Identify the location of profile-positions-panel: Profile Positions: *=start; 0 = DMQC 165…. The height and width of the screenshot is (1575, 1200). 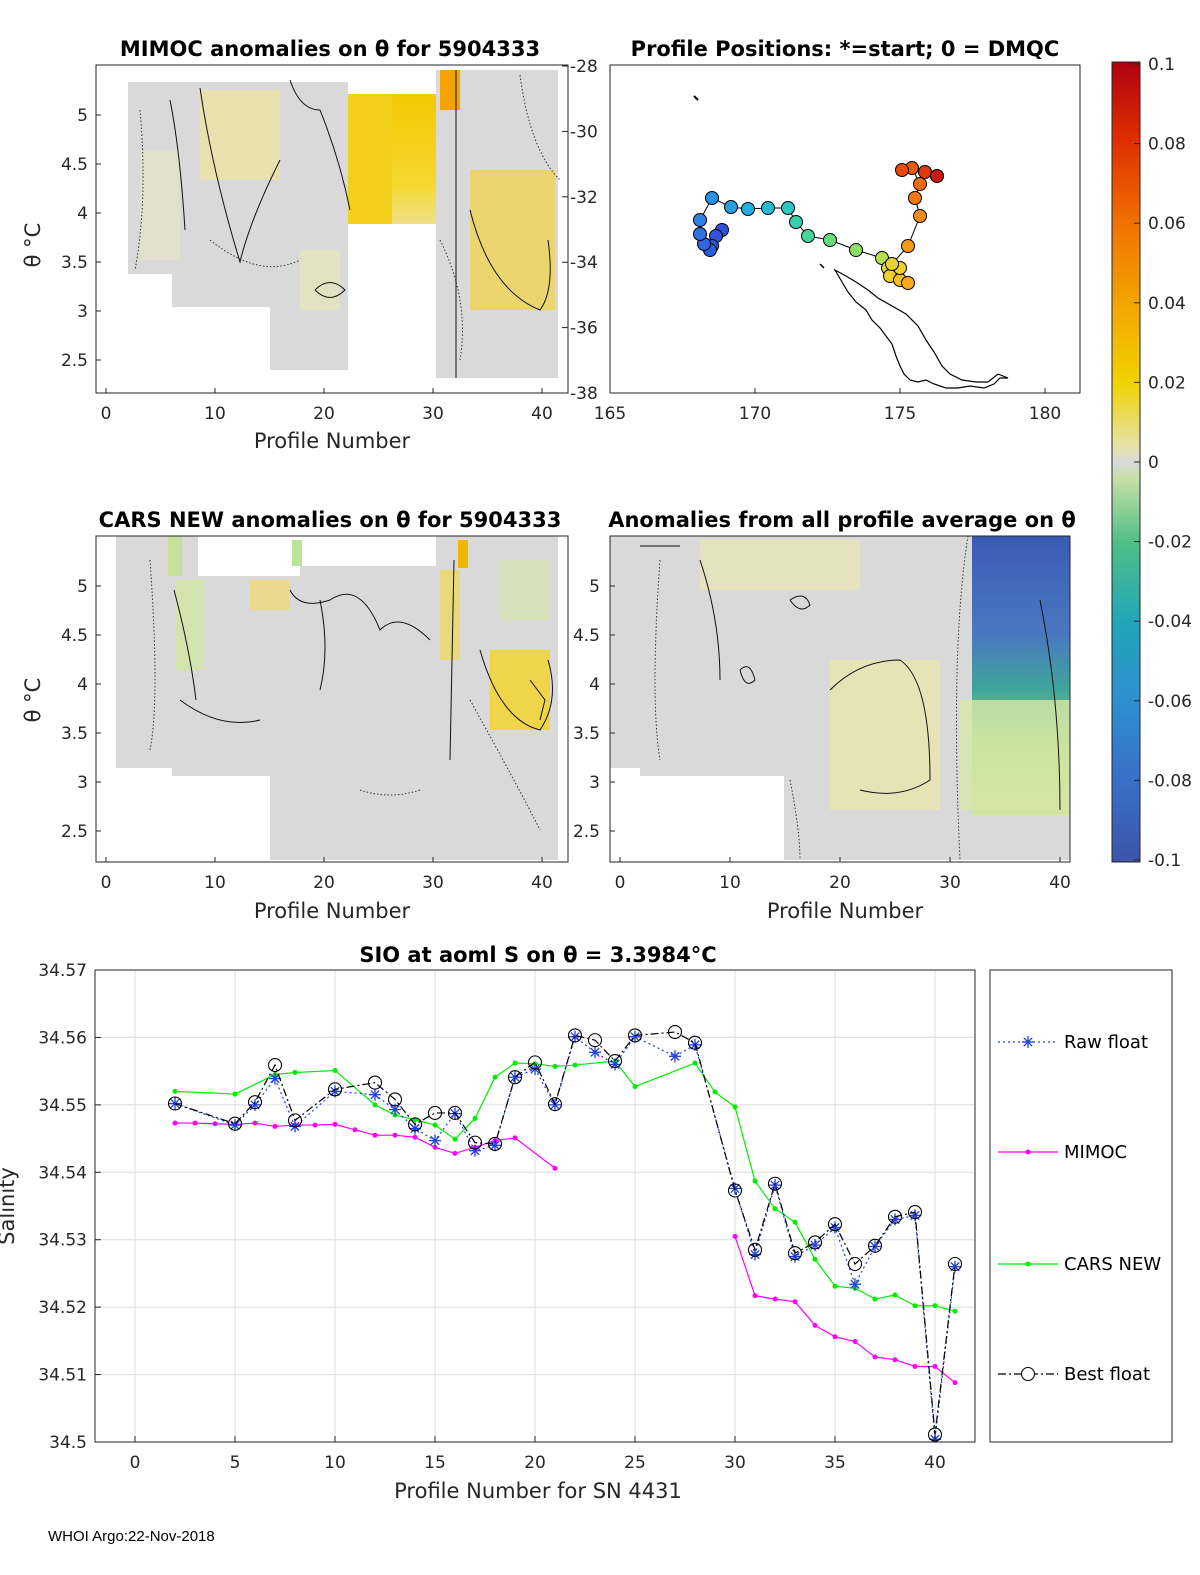
(821, 230).